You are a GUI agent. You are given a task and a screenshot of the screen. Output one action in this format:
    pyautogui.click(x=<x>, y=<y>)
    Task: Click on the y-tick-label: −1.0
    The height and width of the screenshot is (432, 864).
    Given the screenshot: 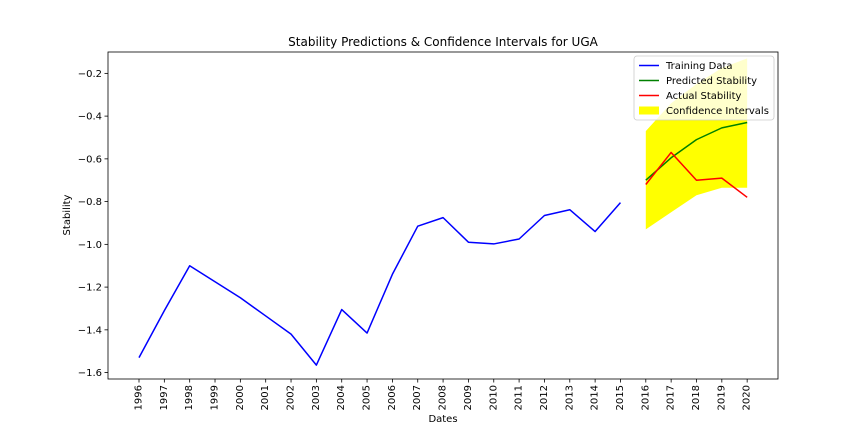 What is the action you would take?
    pyautogui.click(x=90, y=245)
    